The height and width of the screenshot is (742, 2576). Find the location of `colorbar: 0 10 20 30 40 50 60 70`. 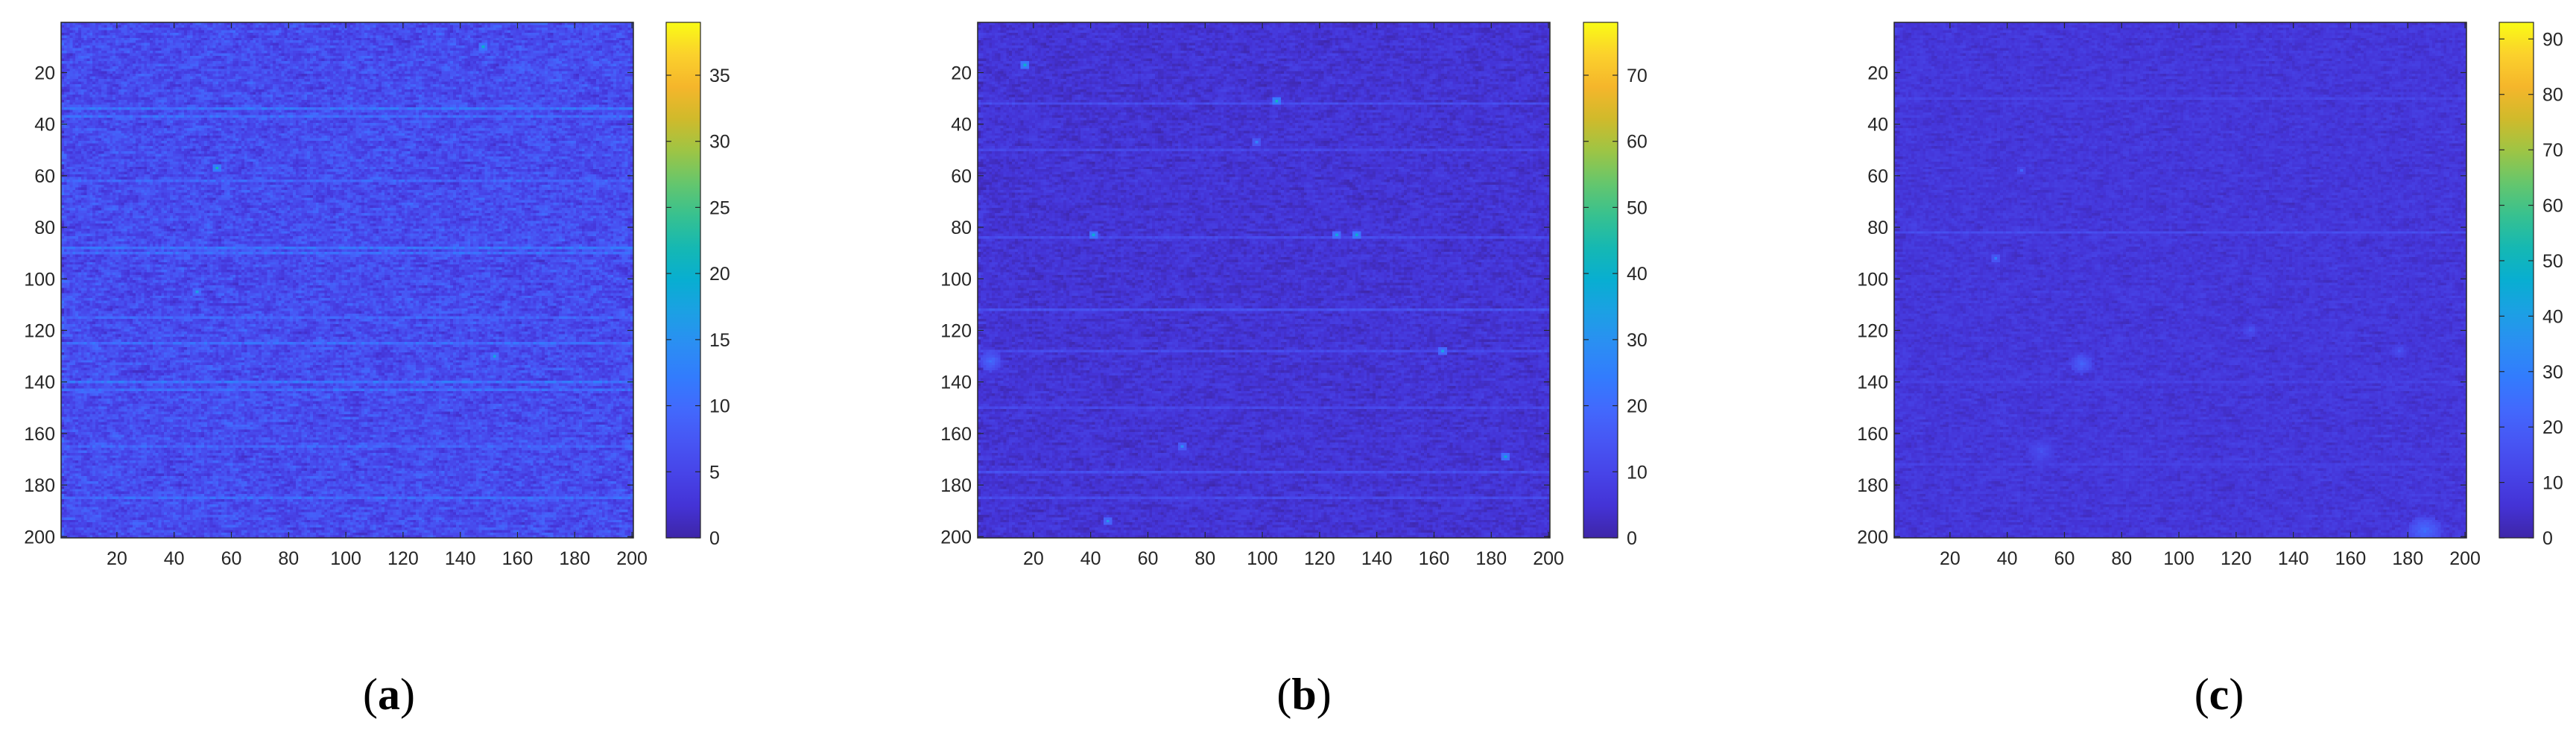

colorbar: 0 10 20 30 40 50 60 70 is located at coordinates (1615, 286).